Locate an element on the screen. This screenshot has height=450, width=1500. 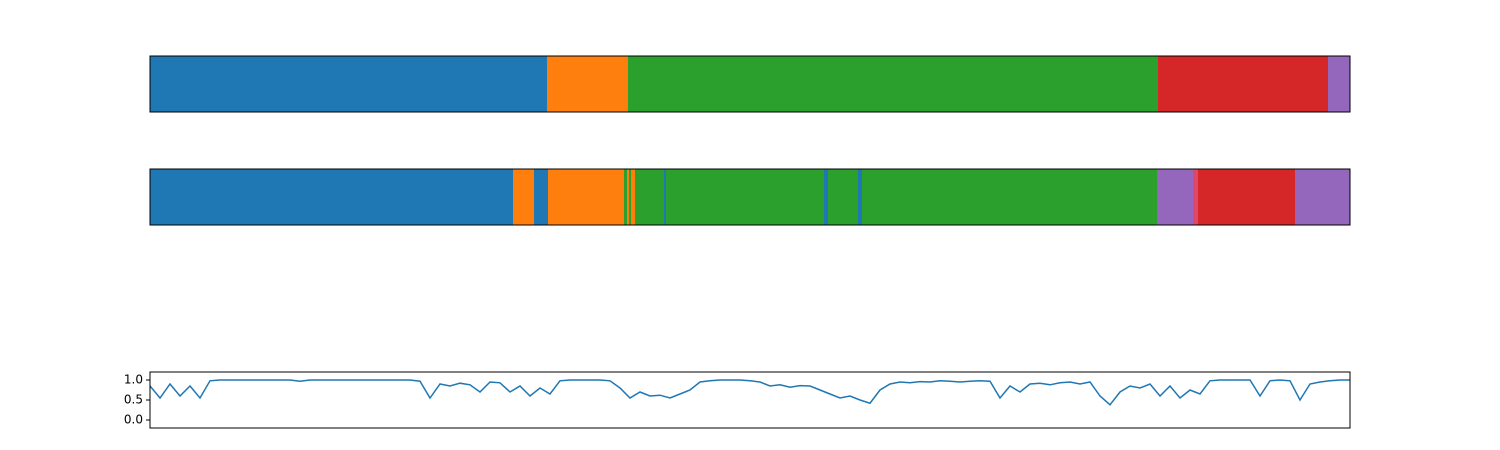
line is located at coordinates (750, 392).